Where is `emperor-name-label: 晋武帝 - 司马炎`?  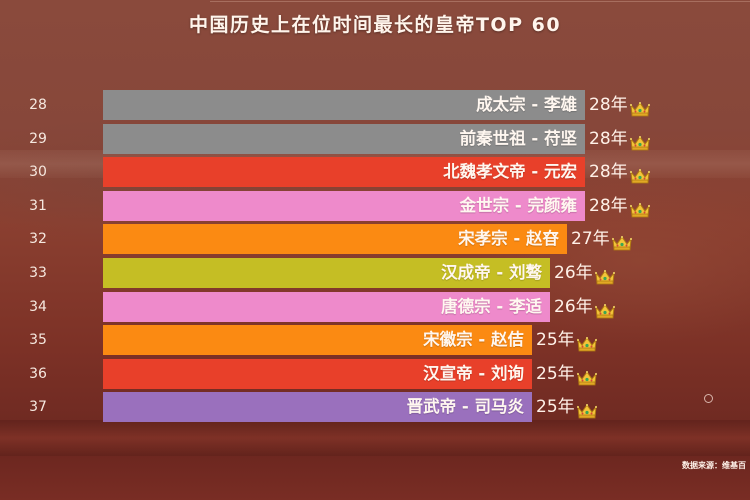
emperor-name-label: 晋武帝 - 司马炎 is located at coordinates (465, 407).